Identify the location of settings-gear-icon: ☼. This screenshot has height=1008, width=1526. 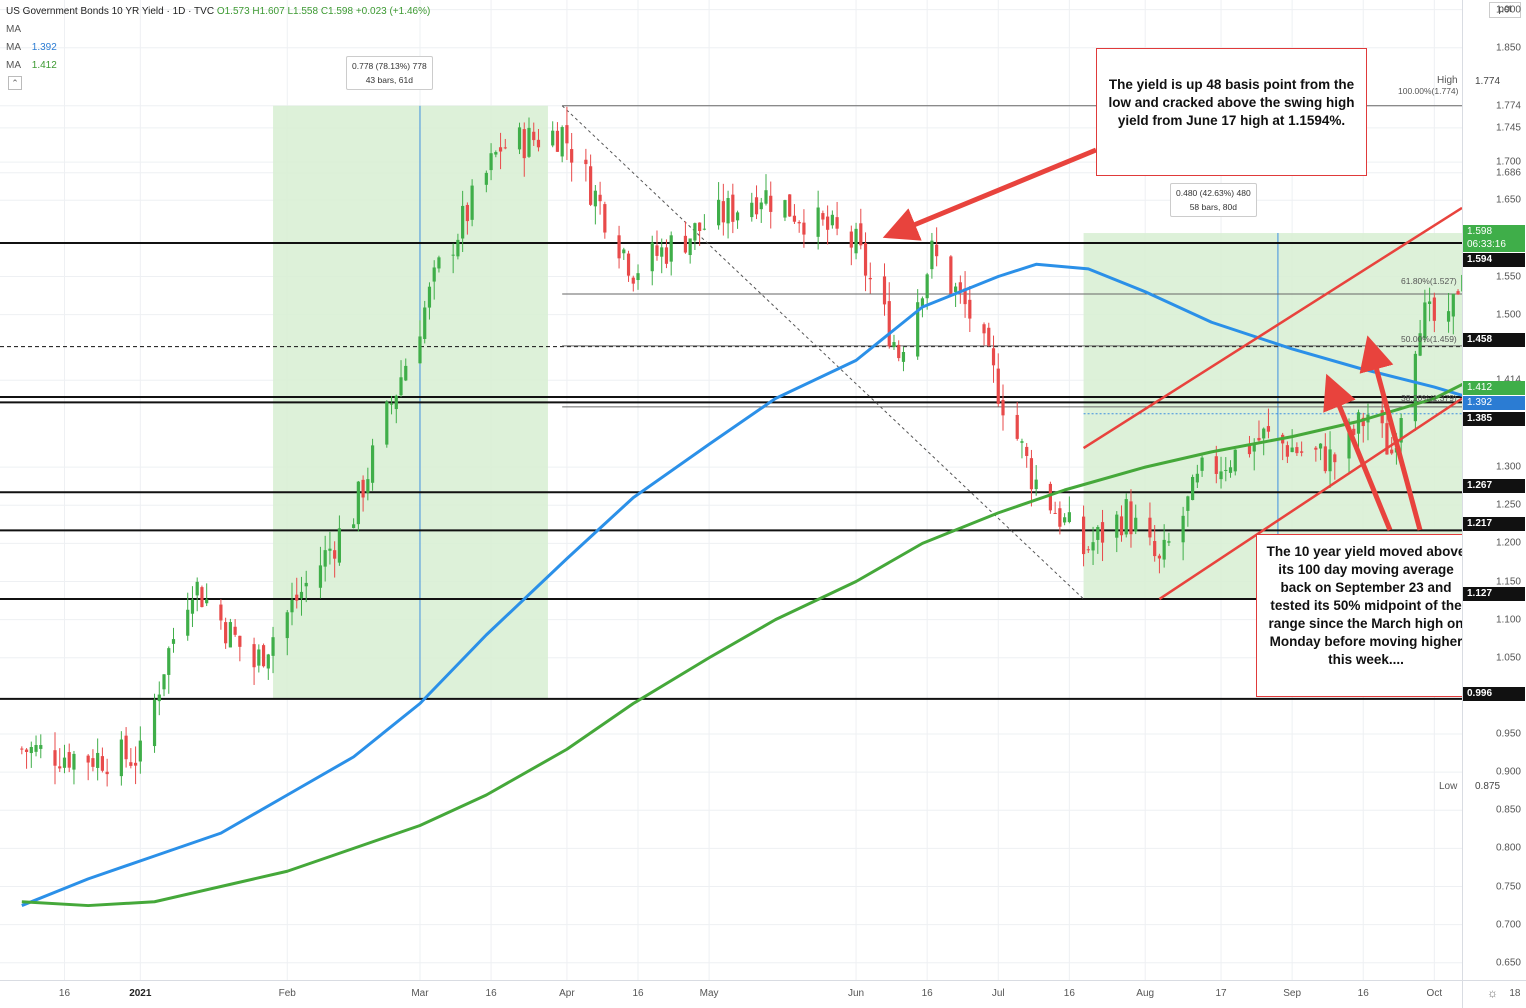
(1492, 993).